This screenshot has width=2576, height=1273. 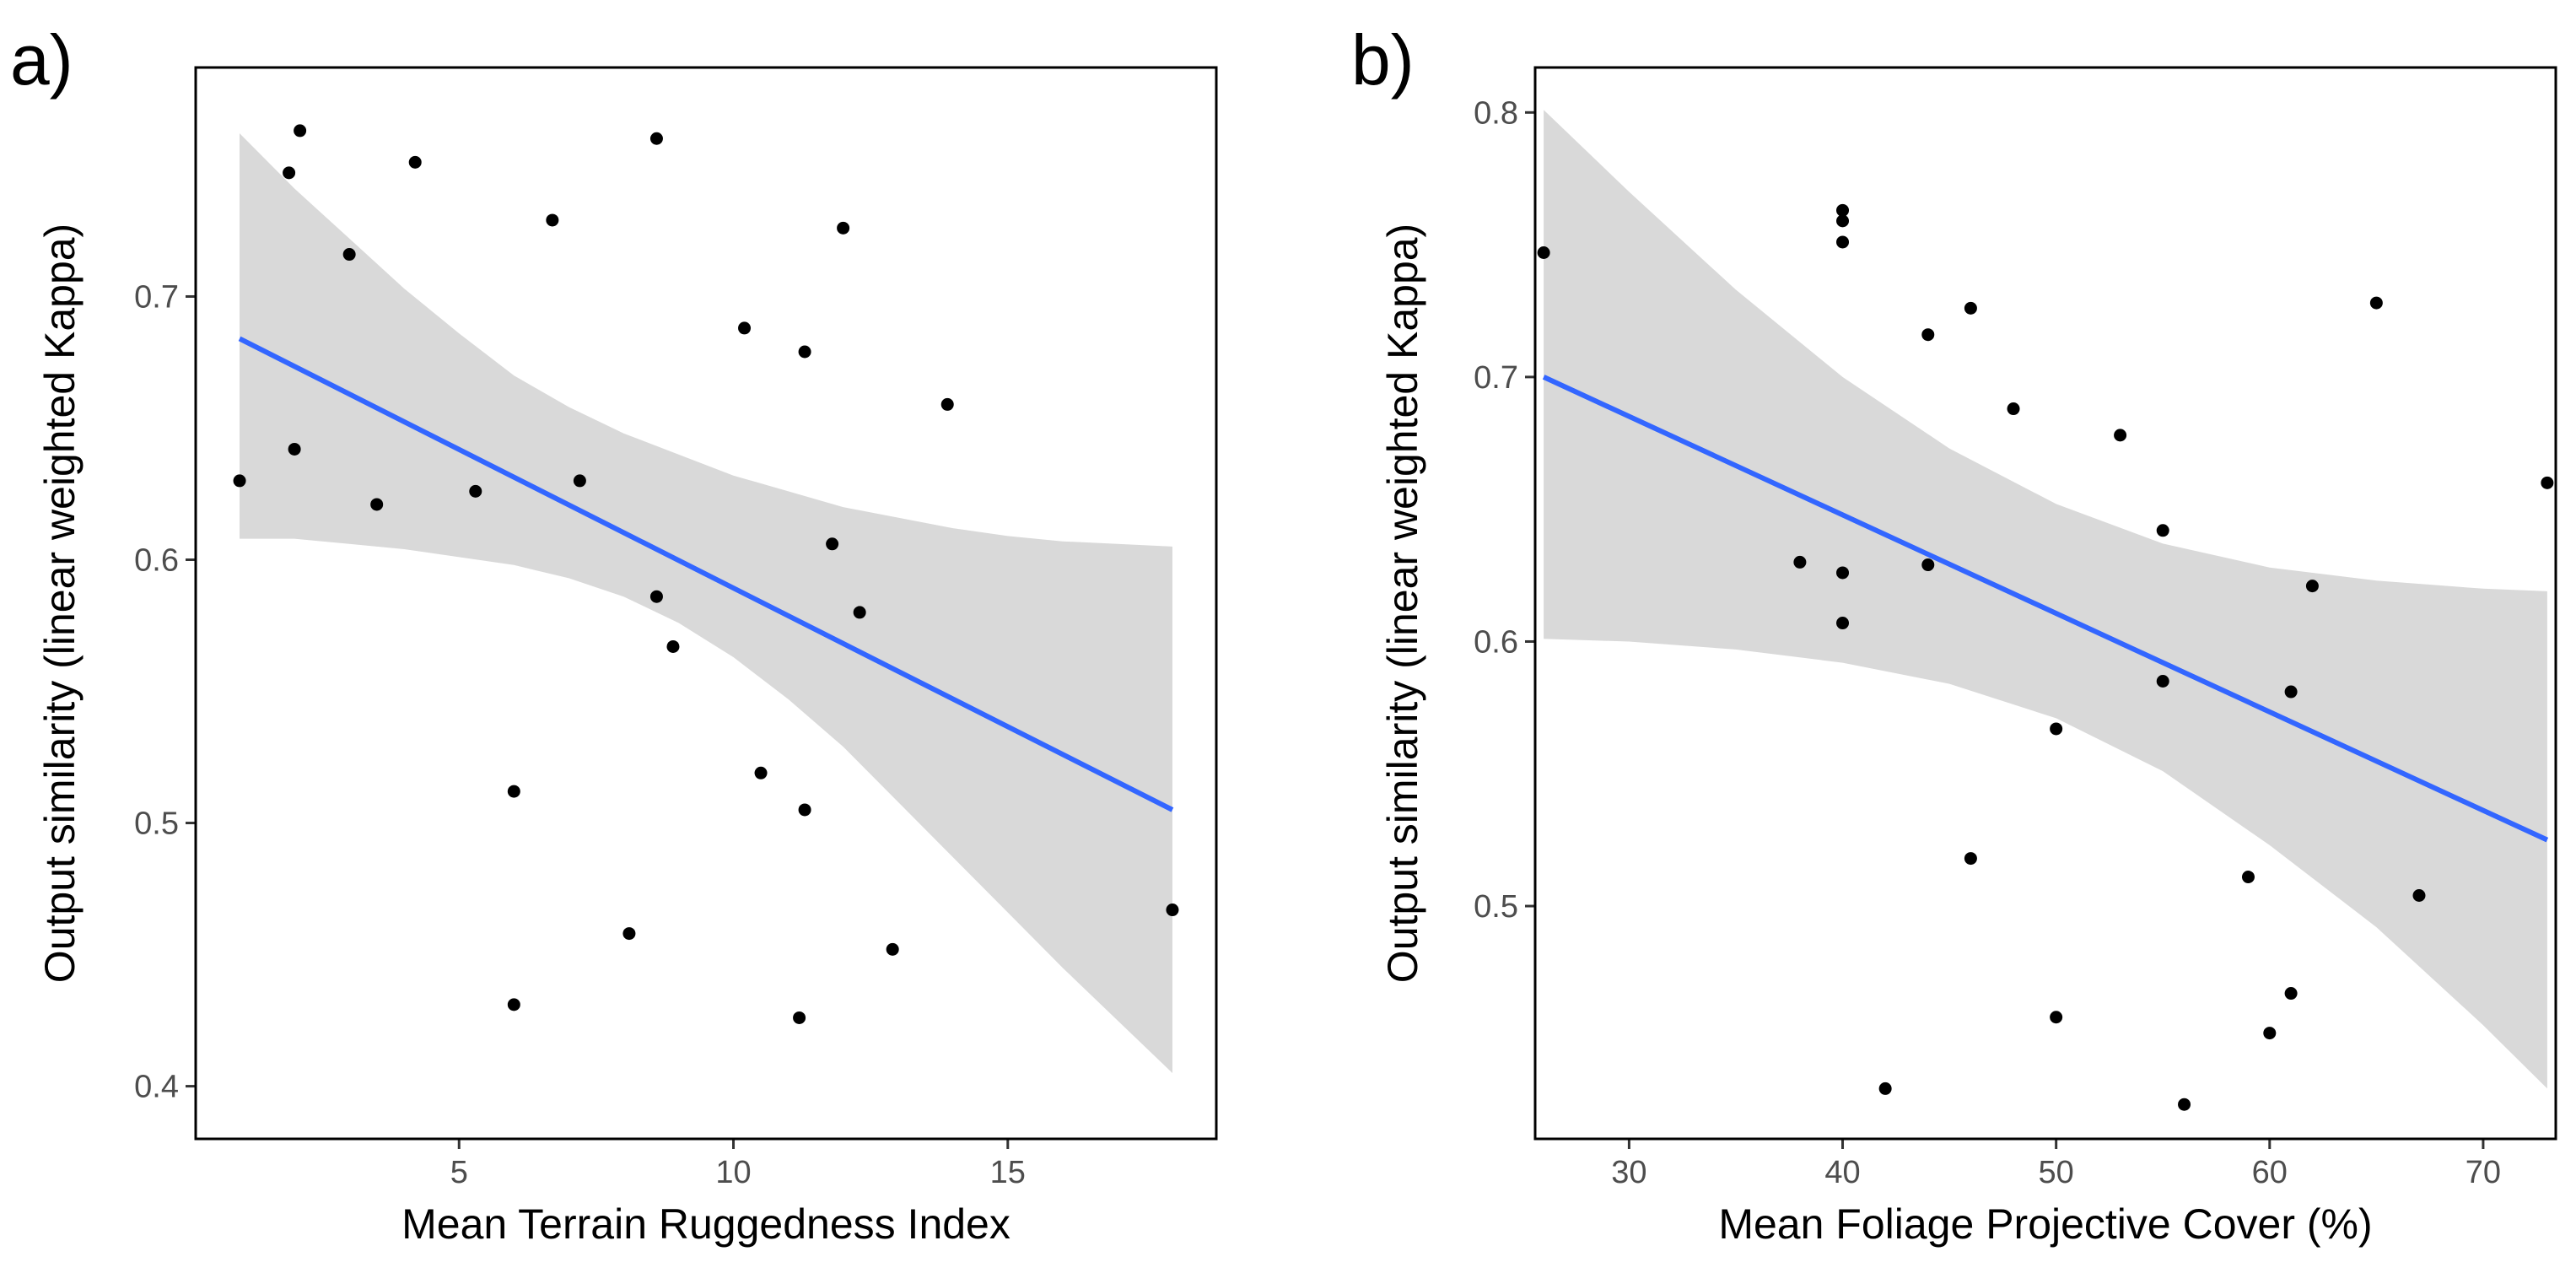 I want to click on x-axis-title-b: Mean Foliage Projective Cover (%), so click(x=2045, y=1224).